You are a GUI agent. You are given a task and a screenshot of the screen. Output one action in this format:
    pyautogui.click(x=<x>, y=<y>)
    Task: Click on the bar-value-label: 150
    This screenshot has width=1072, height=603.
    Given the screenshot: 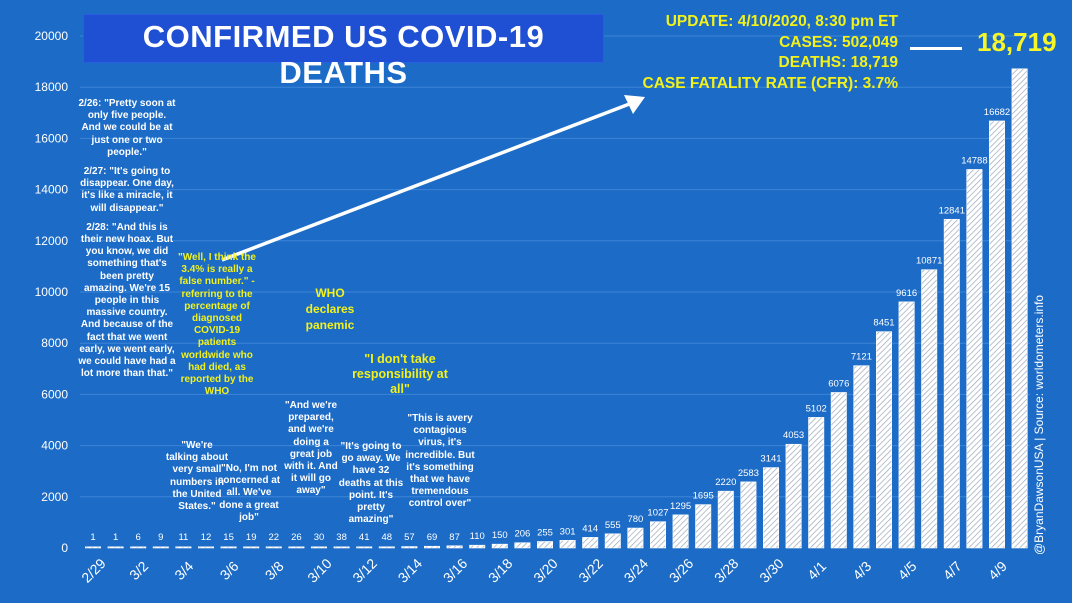 What is the action you would take?
    pyautogui.click(x=500, y=535)
    